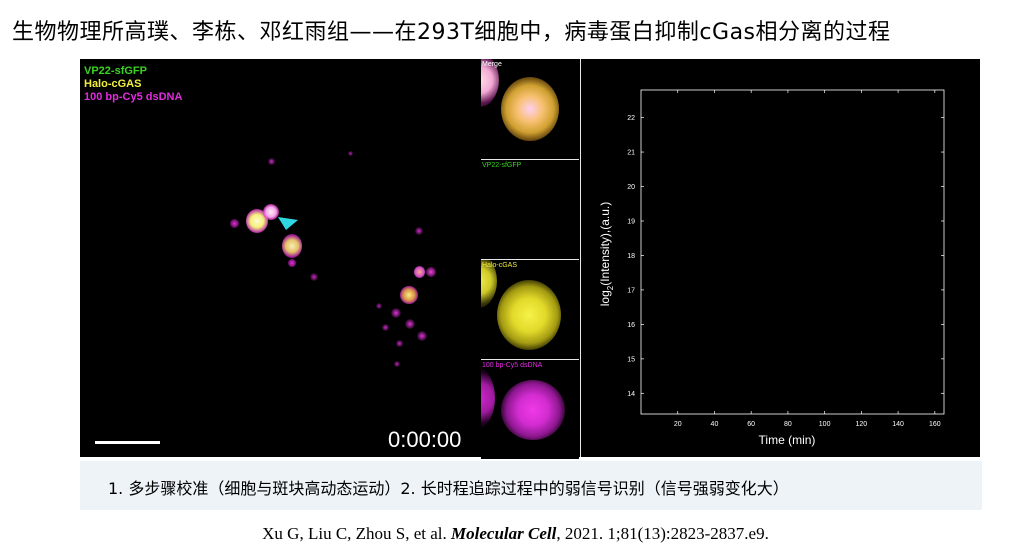 Image resolution: width=1031 pixels, height=555 pixels. I want to click on citation-authors: Xu G, Liu C, Zhou S, et al., so click(357, 533).